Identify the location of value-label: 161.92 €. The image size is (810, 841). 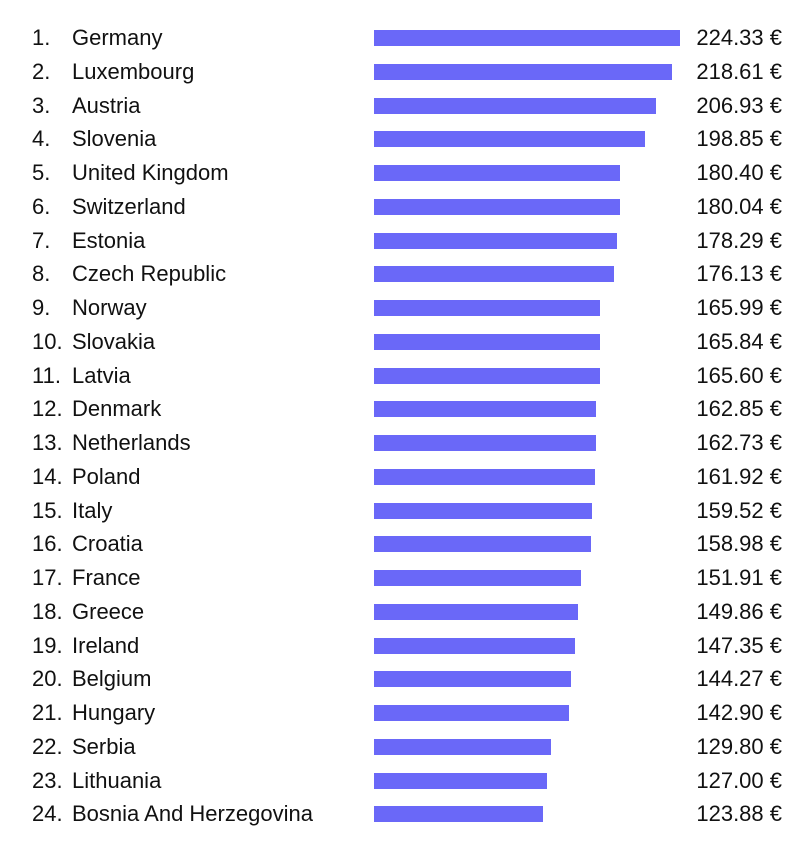
(739, 476).